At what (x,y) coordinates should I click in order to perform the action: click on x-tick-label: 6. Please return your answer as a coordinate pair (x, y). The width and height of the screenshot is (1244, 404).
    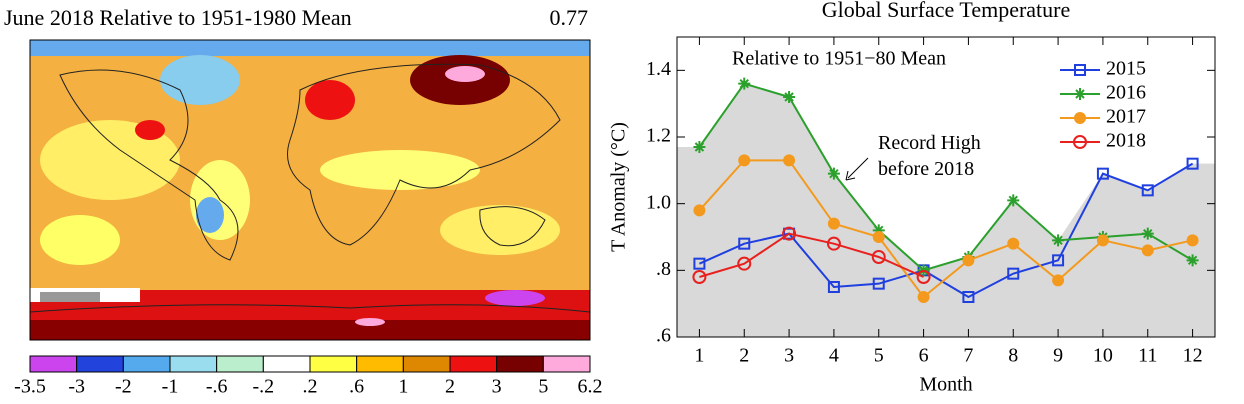
    Looking at the image, I should click on (924, 356).